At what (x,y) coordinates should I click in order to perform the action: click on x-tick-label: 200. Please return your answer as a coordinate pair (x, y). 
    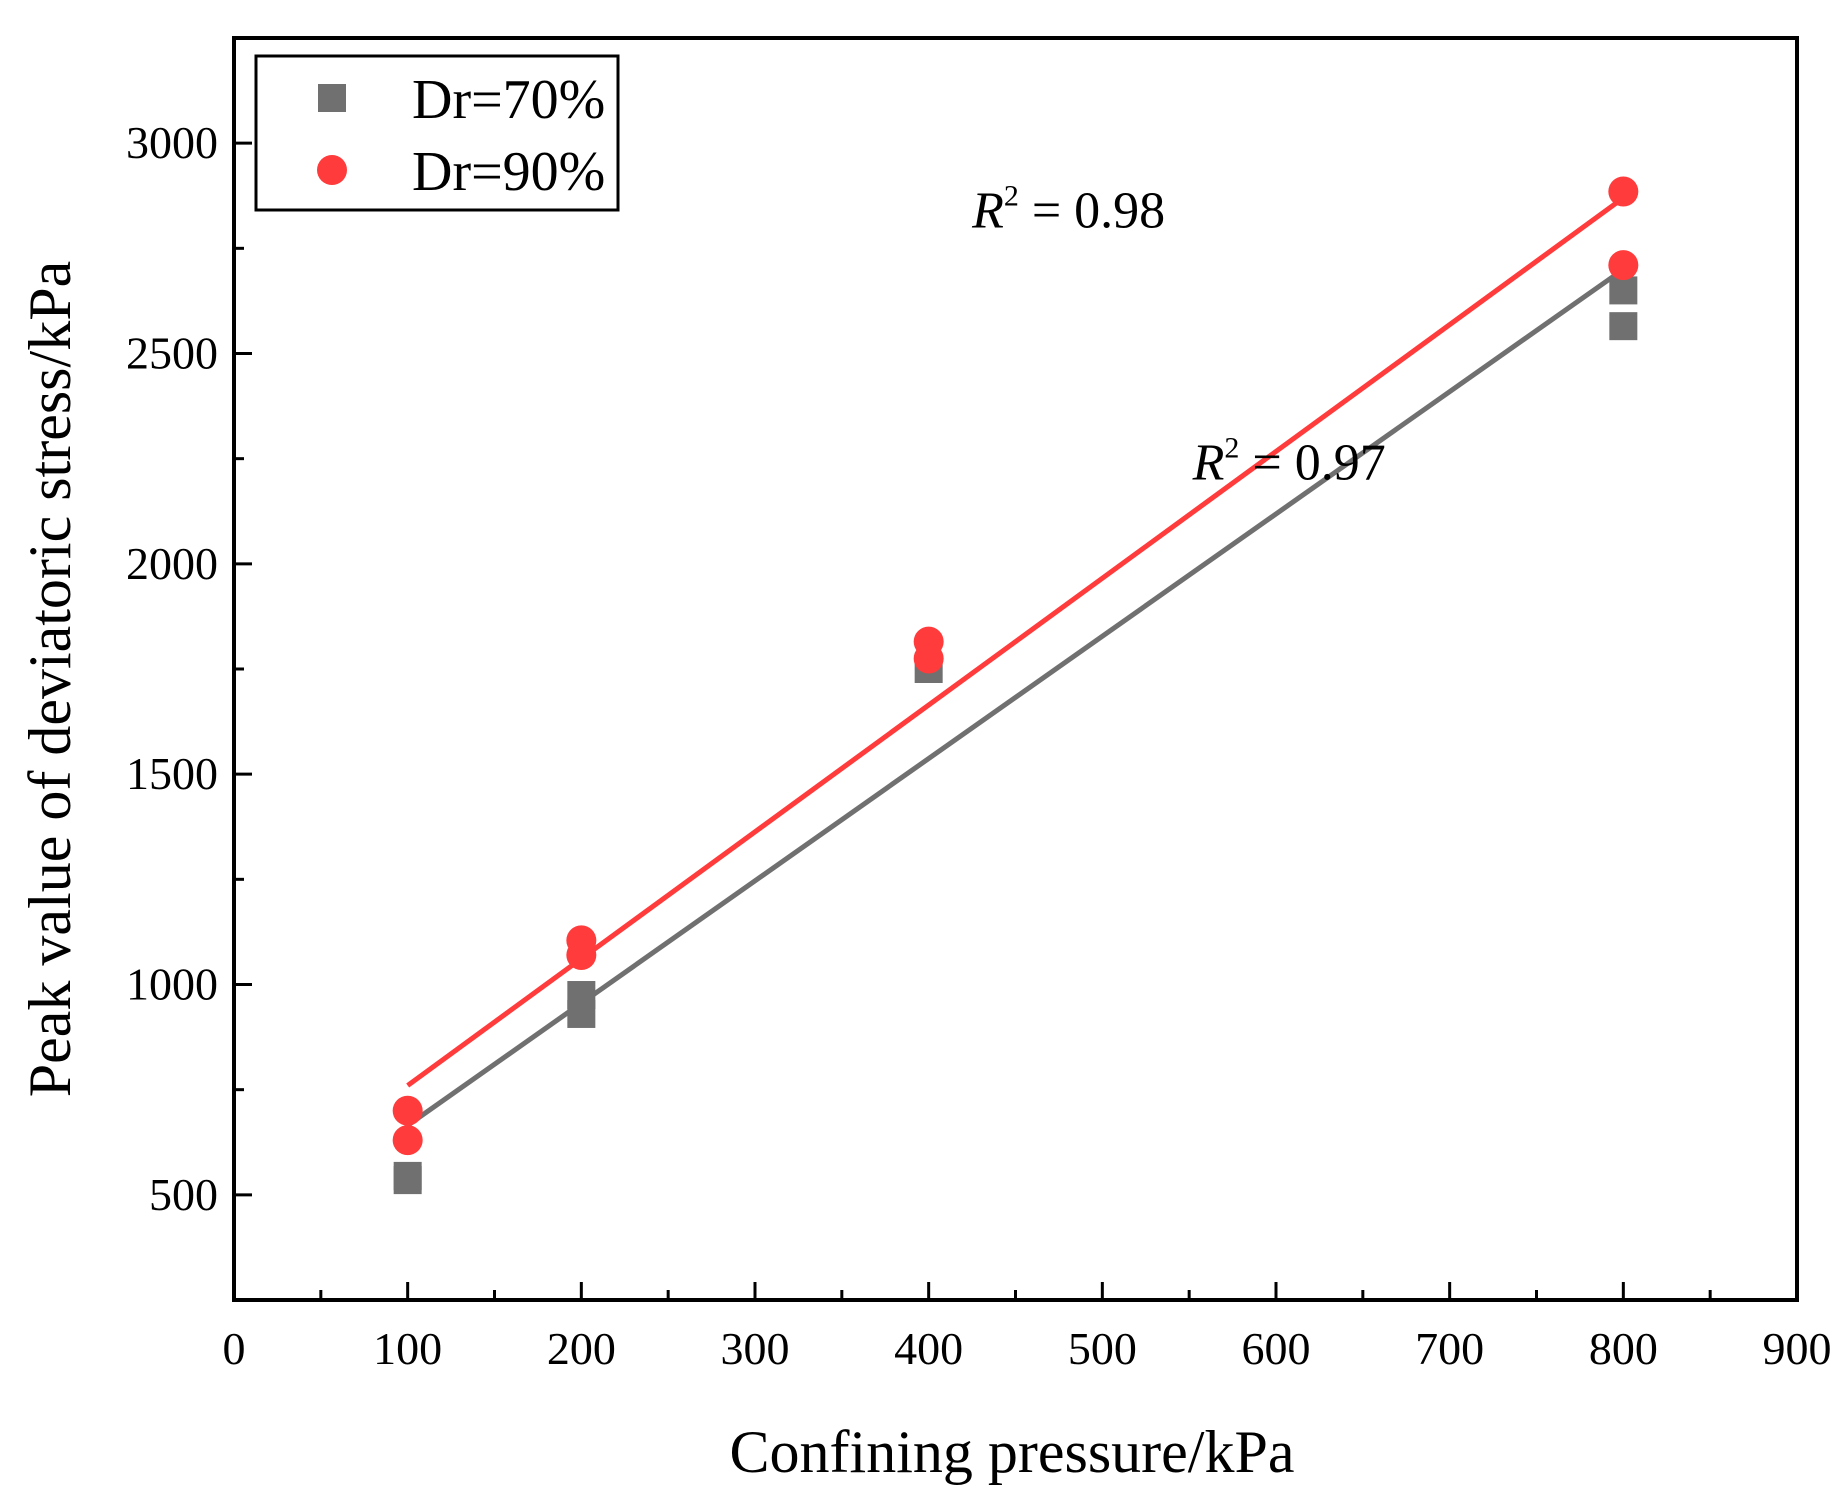
    Looking at the image, I should click on (581, 1348).